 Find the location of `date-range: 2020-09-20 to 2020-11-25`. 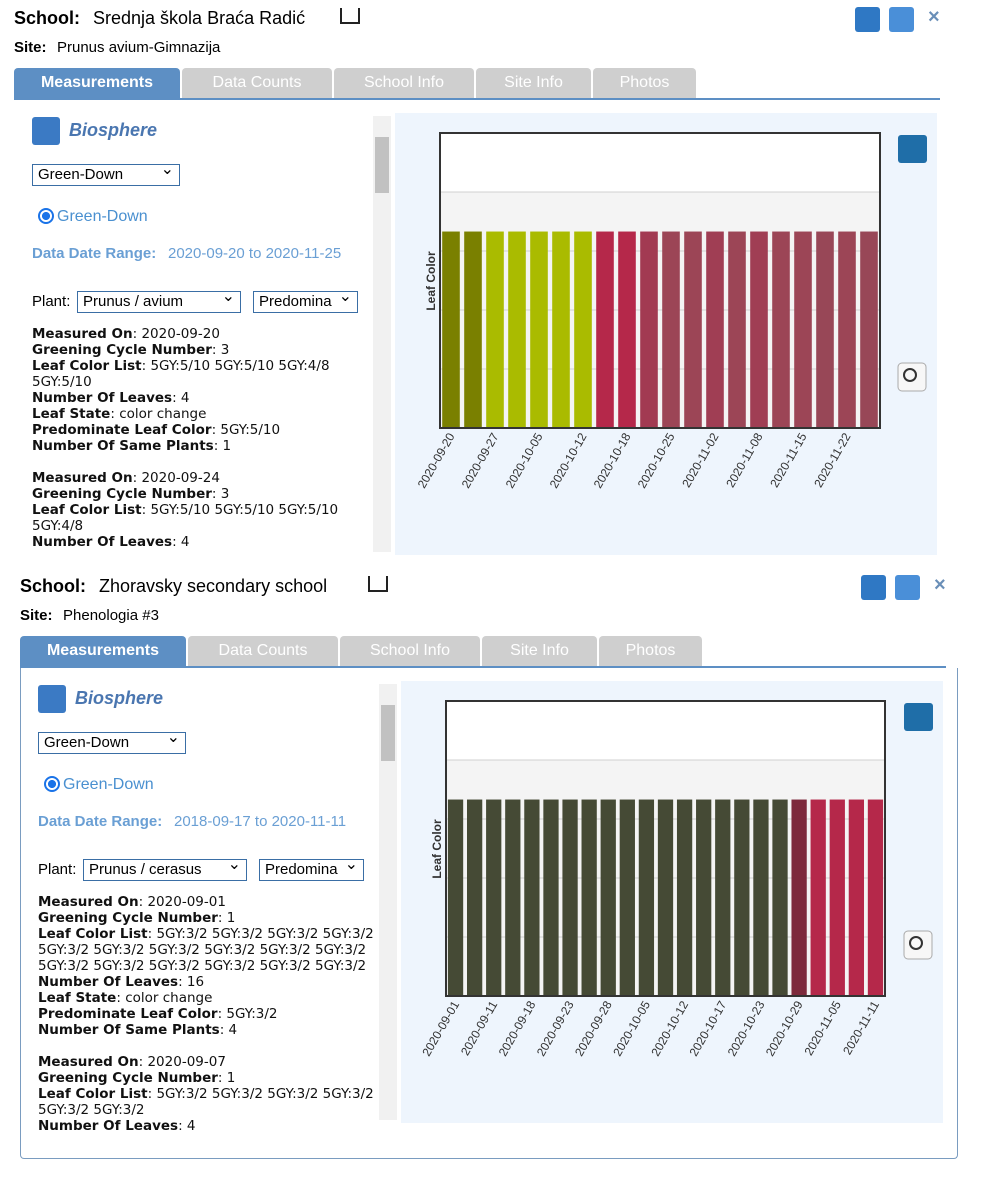

date-range: 2020-09-20 to 2020-11-25 is located at coordinates (255, 253).